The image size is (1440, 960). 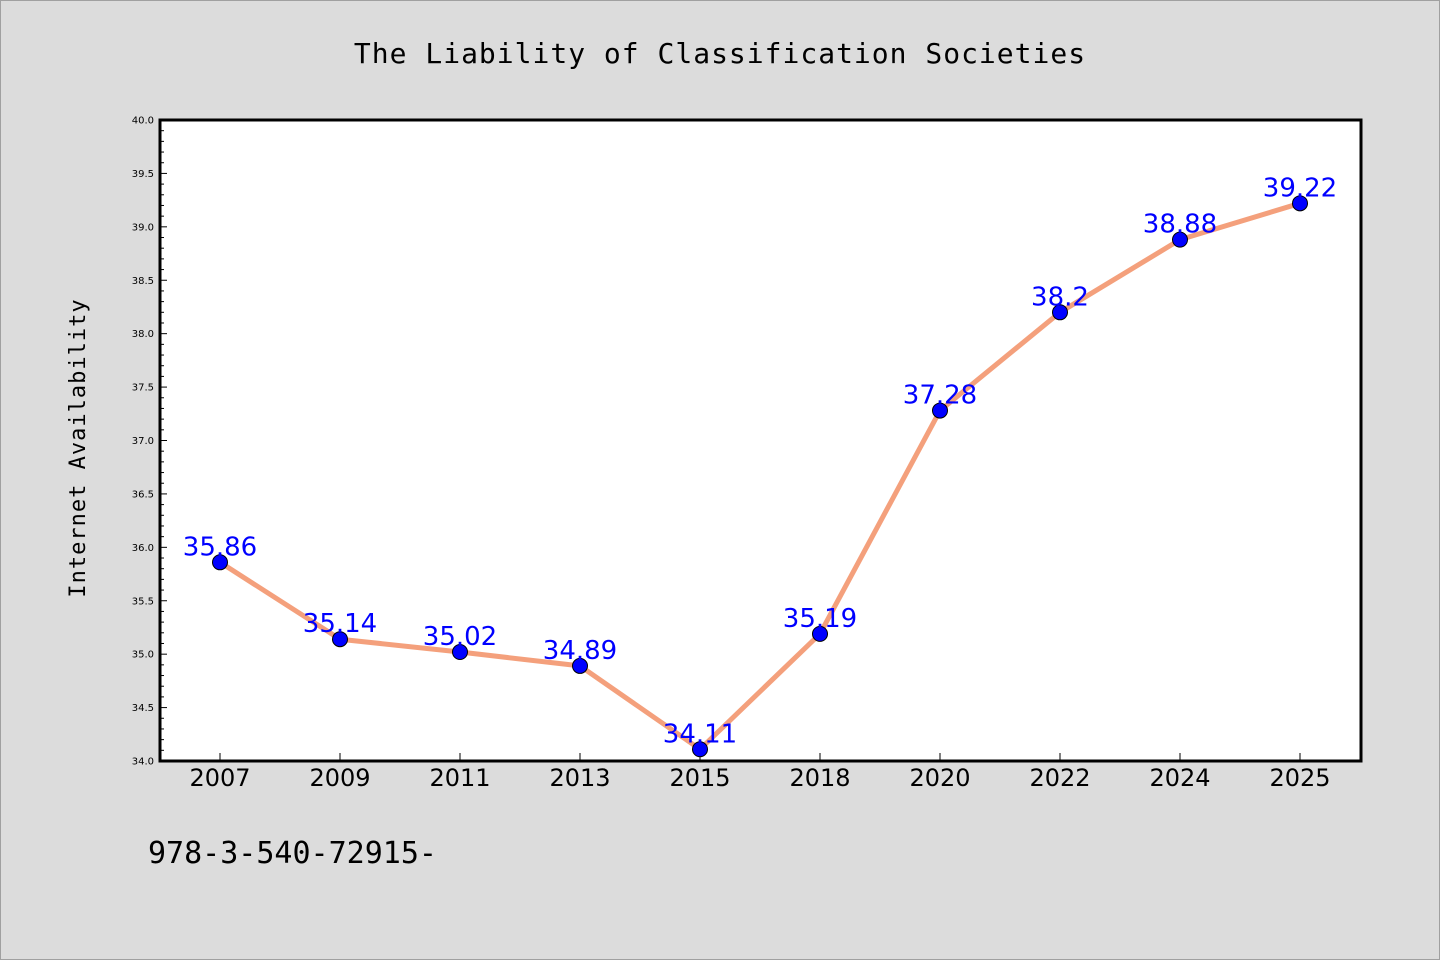 What do you see at coordinates (143, 334) in the screenshot?
I see `y-tick-label: 38.0` at bounding box center [143, 334].